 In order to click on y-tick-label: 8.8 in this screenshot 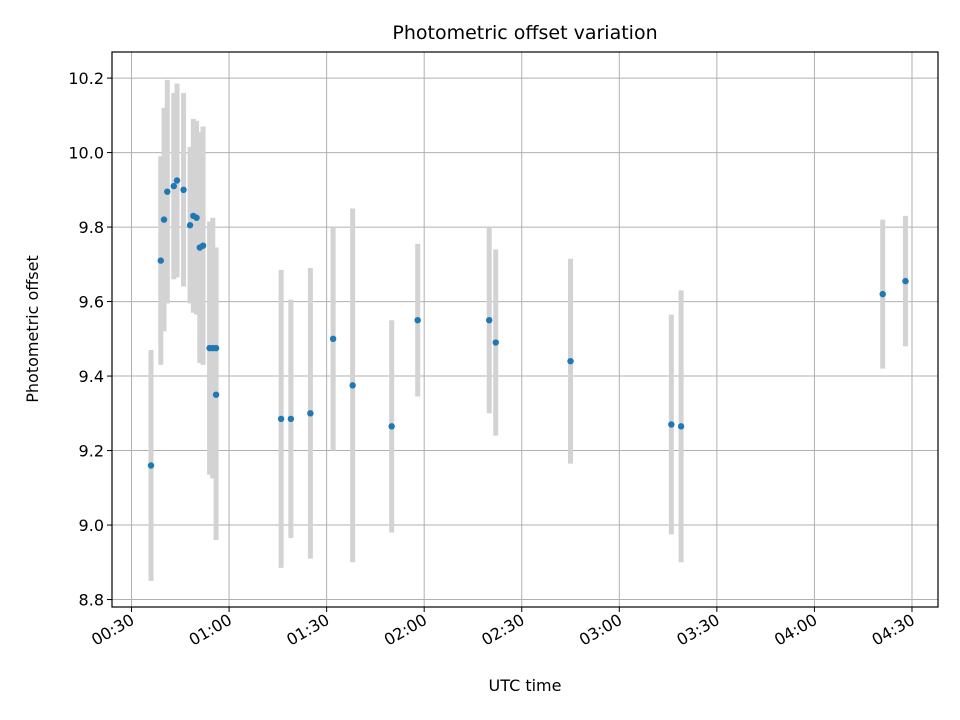, I will do `click(91, 600)`.